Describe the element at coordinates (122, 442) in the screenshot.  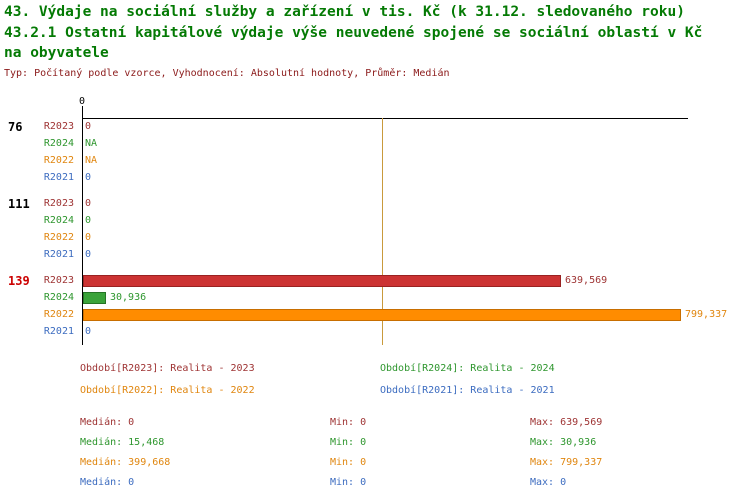
I see `stat-median: Medián: 15,468` at that location.